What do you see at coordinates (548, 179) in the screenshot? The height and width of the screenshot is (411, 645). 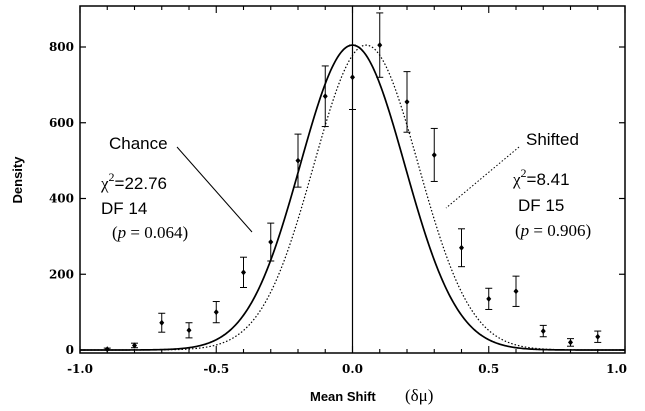 I see `shifted-chi2-value: =8.41` at bounding box center [548, 179].